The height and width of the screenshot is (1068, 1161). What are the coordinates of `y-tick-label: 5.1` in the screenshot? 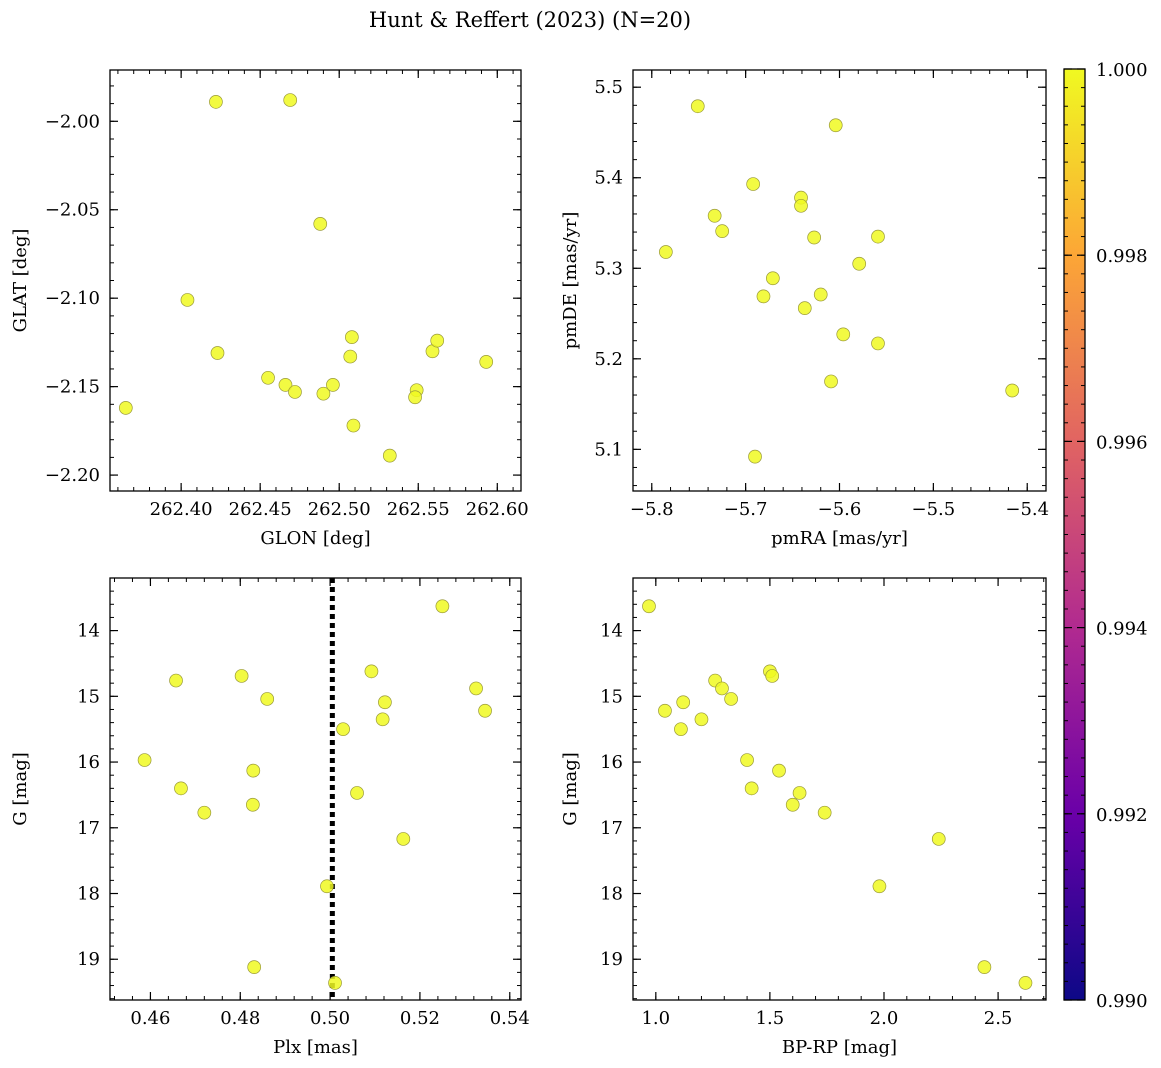 It's located at (608, 449).